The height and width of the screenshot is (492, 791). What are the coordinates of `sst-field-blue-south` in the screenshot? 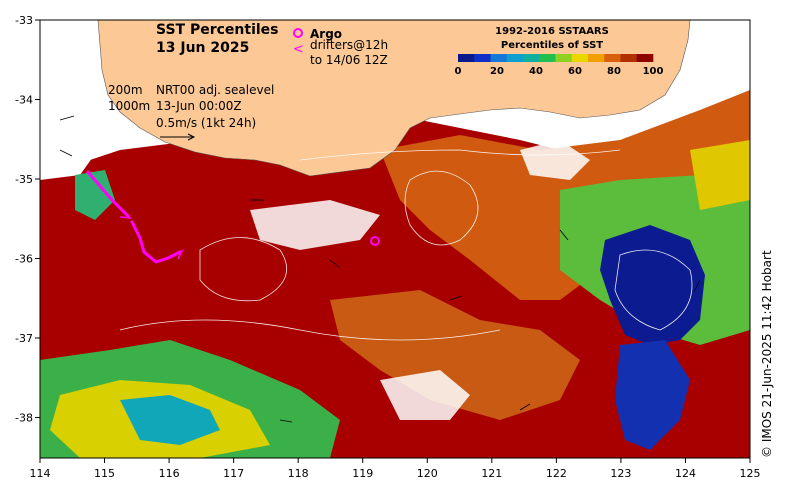 It's located at (652, 395).